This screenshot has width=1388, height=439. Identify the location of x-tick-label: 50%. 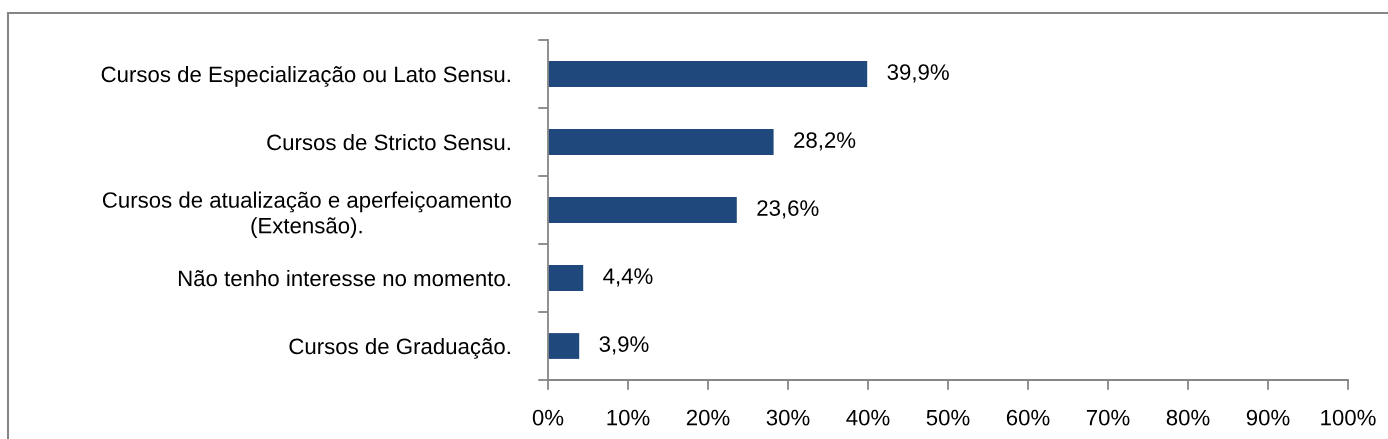
(948, 417).